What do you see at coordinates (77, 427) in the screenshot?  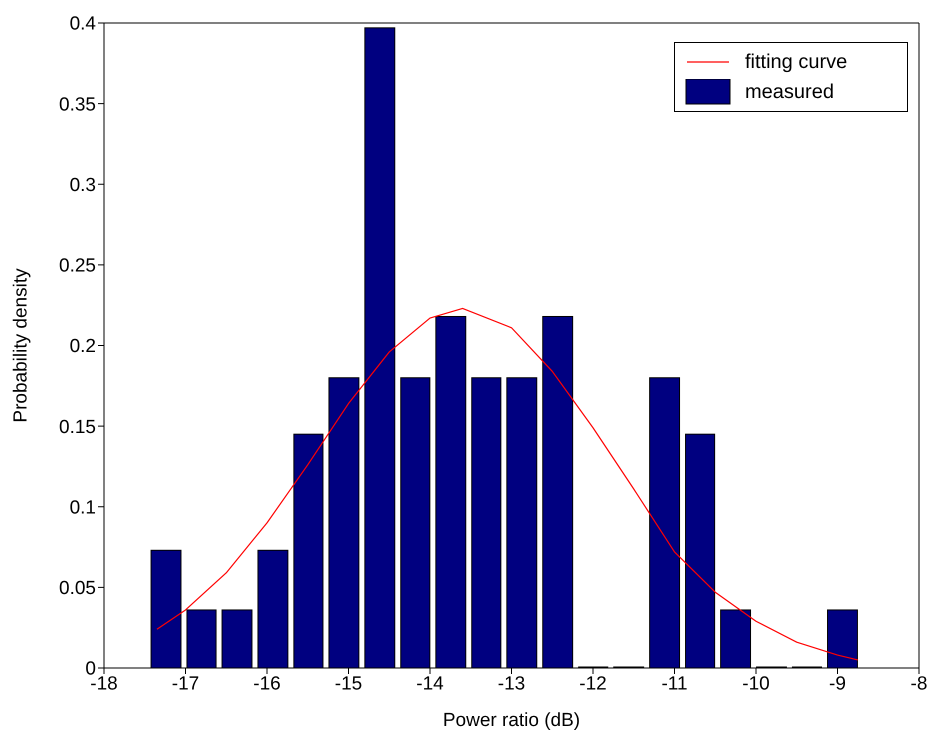 I see `y-tick-label: 0.15` at bounding box center [77, 427].